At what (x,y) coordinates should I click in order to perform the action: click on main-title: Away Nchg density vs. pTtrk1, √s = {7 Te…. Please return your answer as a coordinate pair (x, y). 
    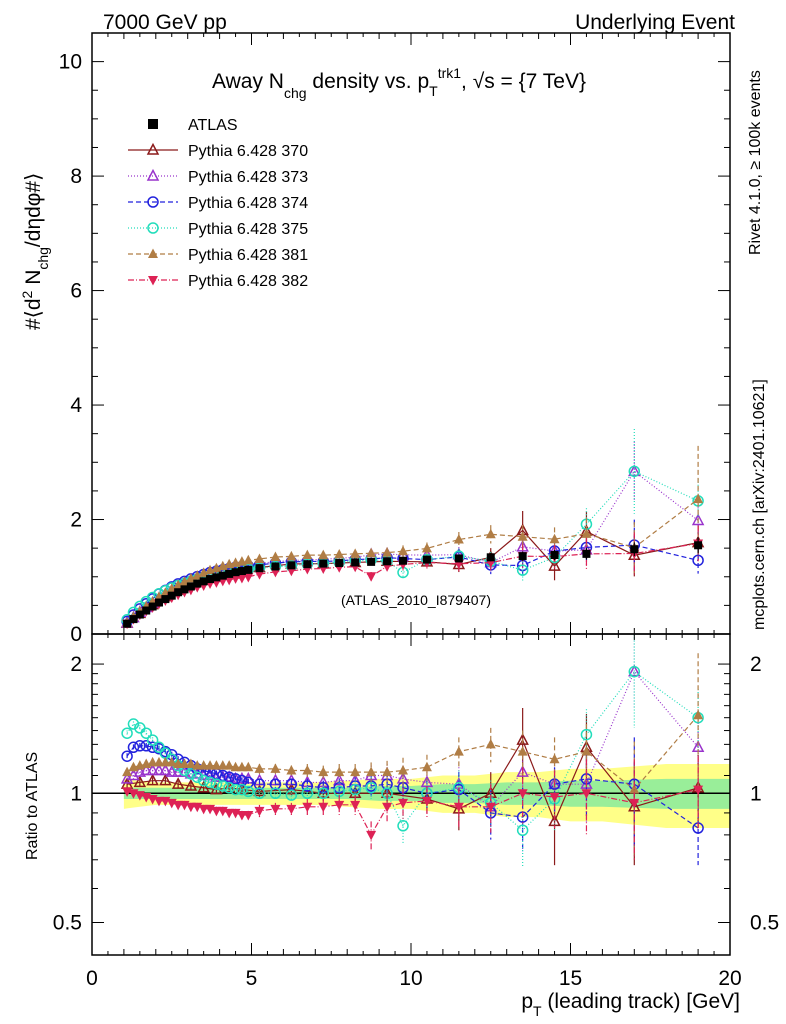
    Looking at the image, I should click on (399, 83).